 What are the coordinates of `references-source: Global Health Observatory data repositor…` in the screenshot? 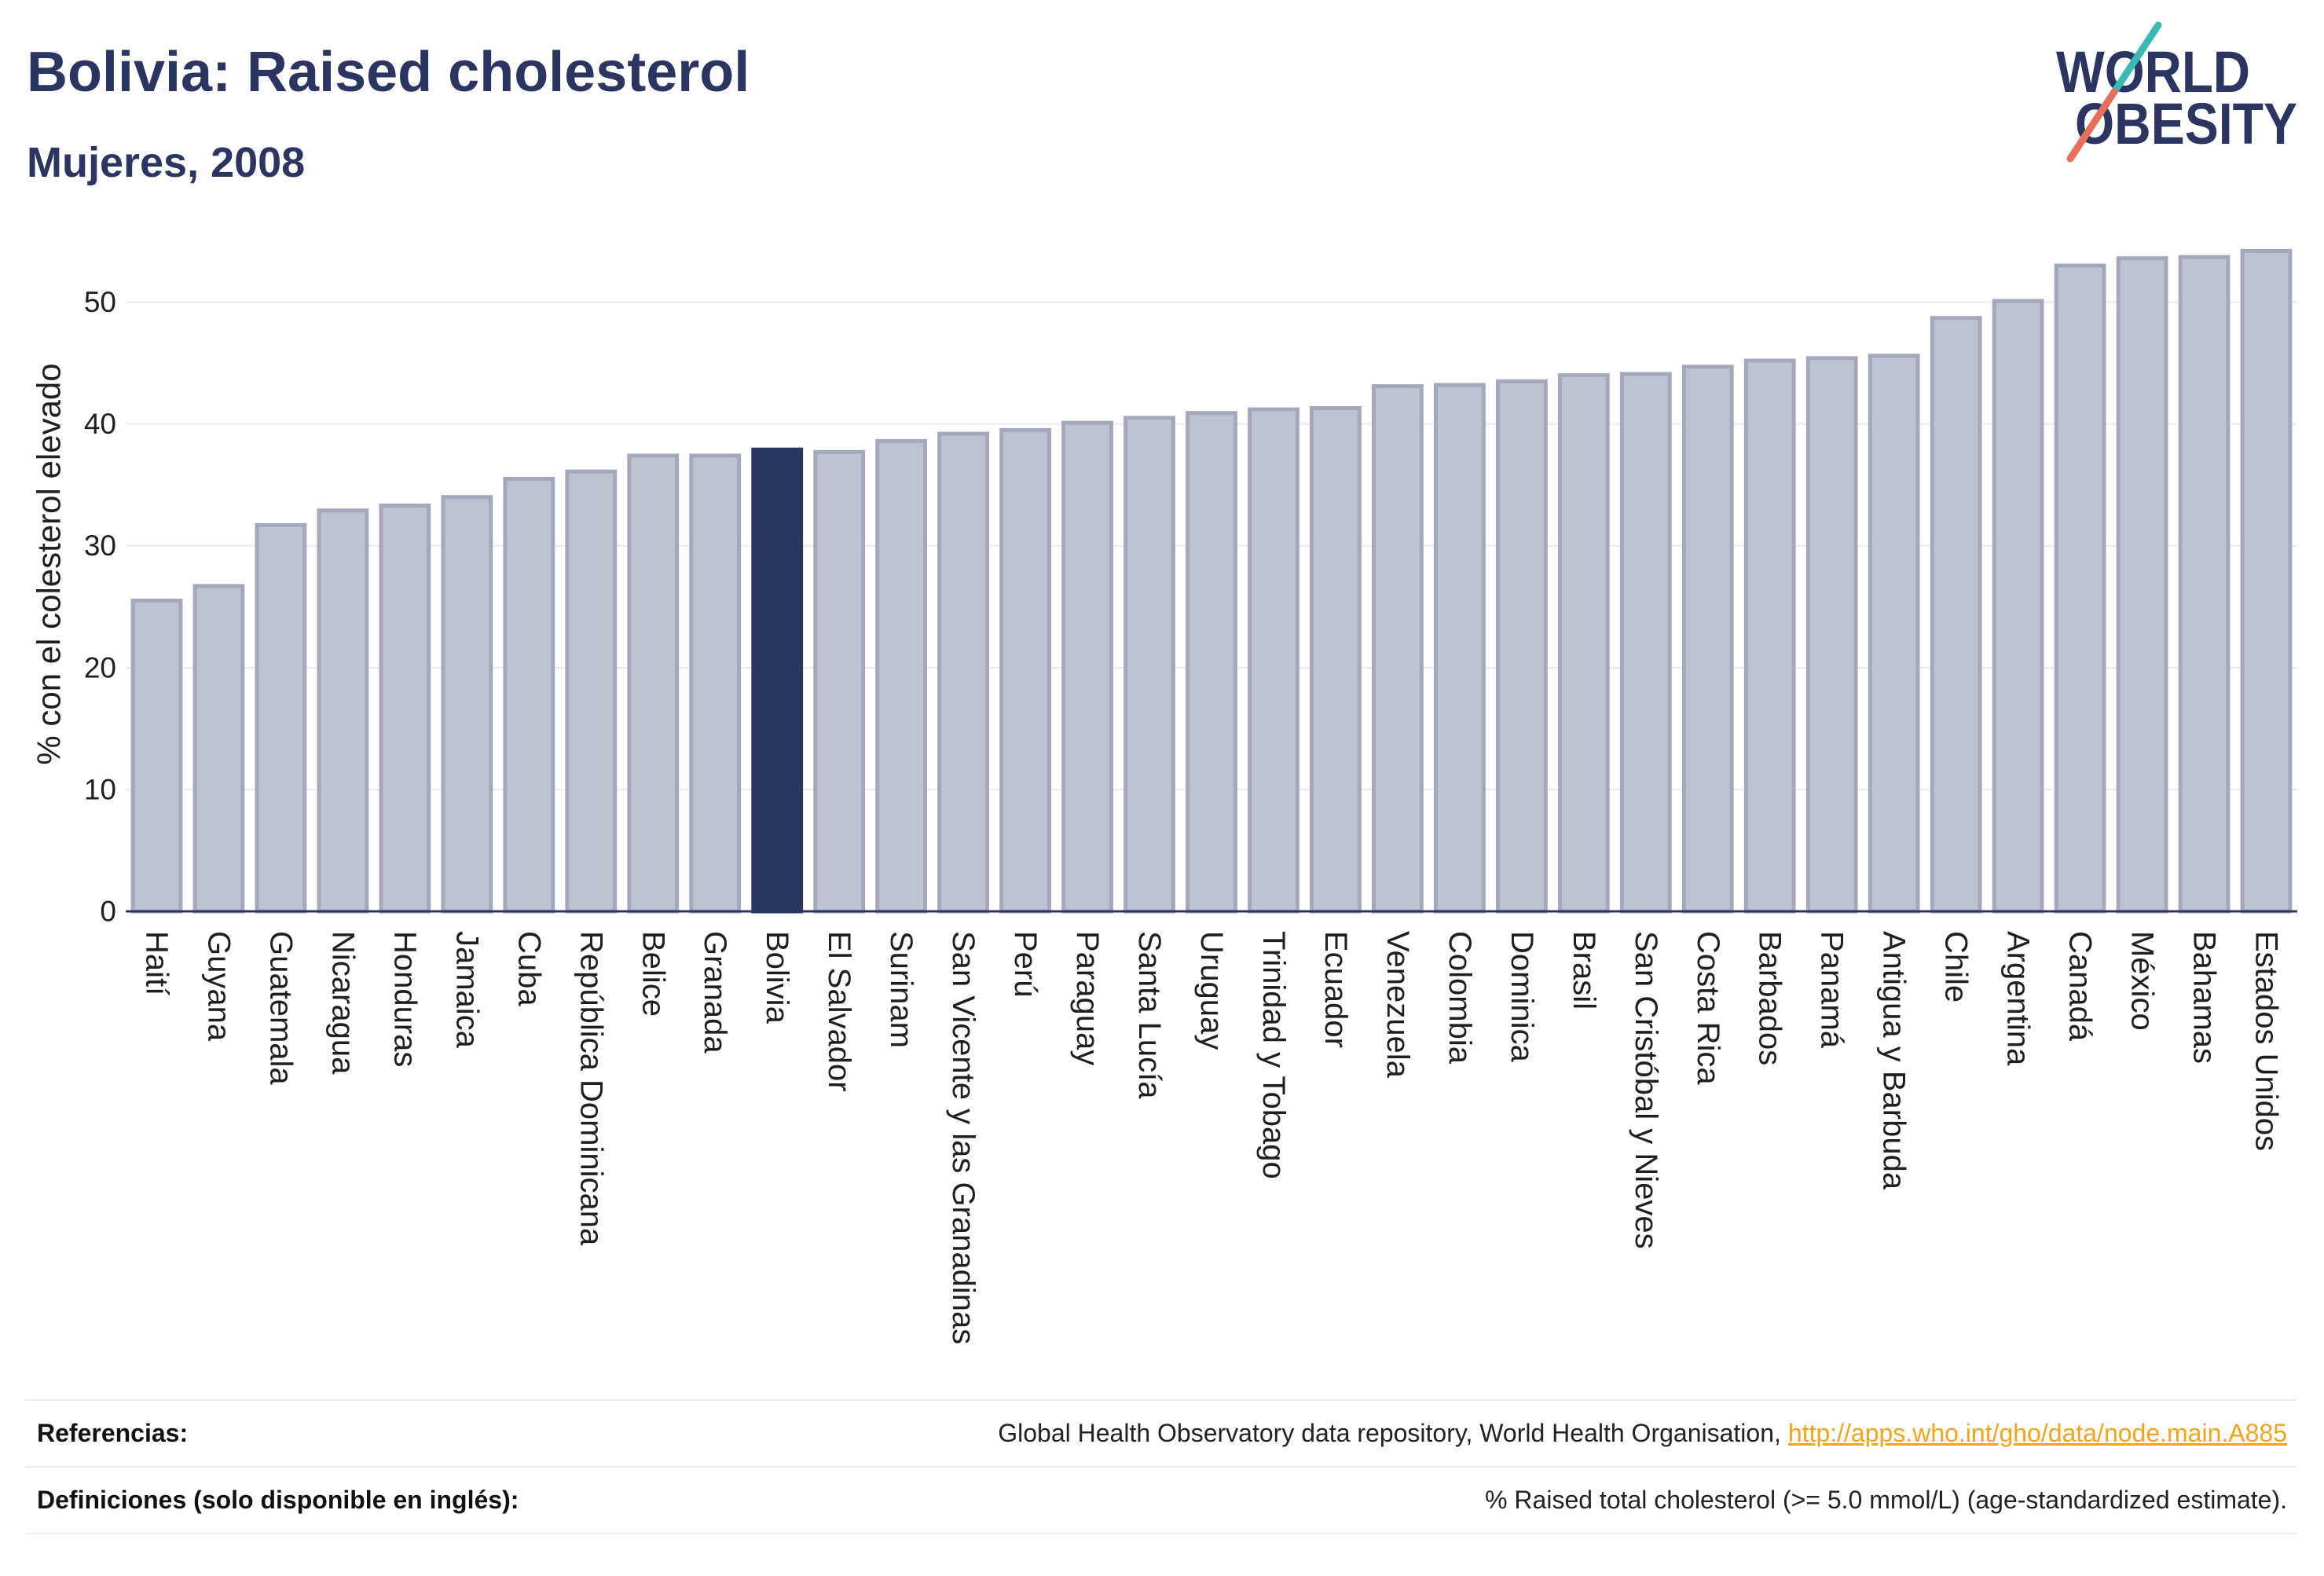 It's located at (1389, 1433).